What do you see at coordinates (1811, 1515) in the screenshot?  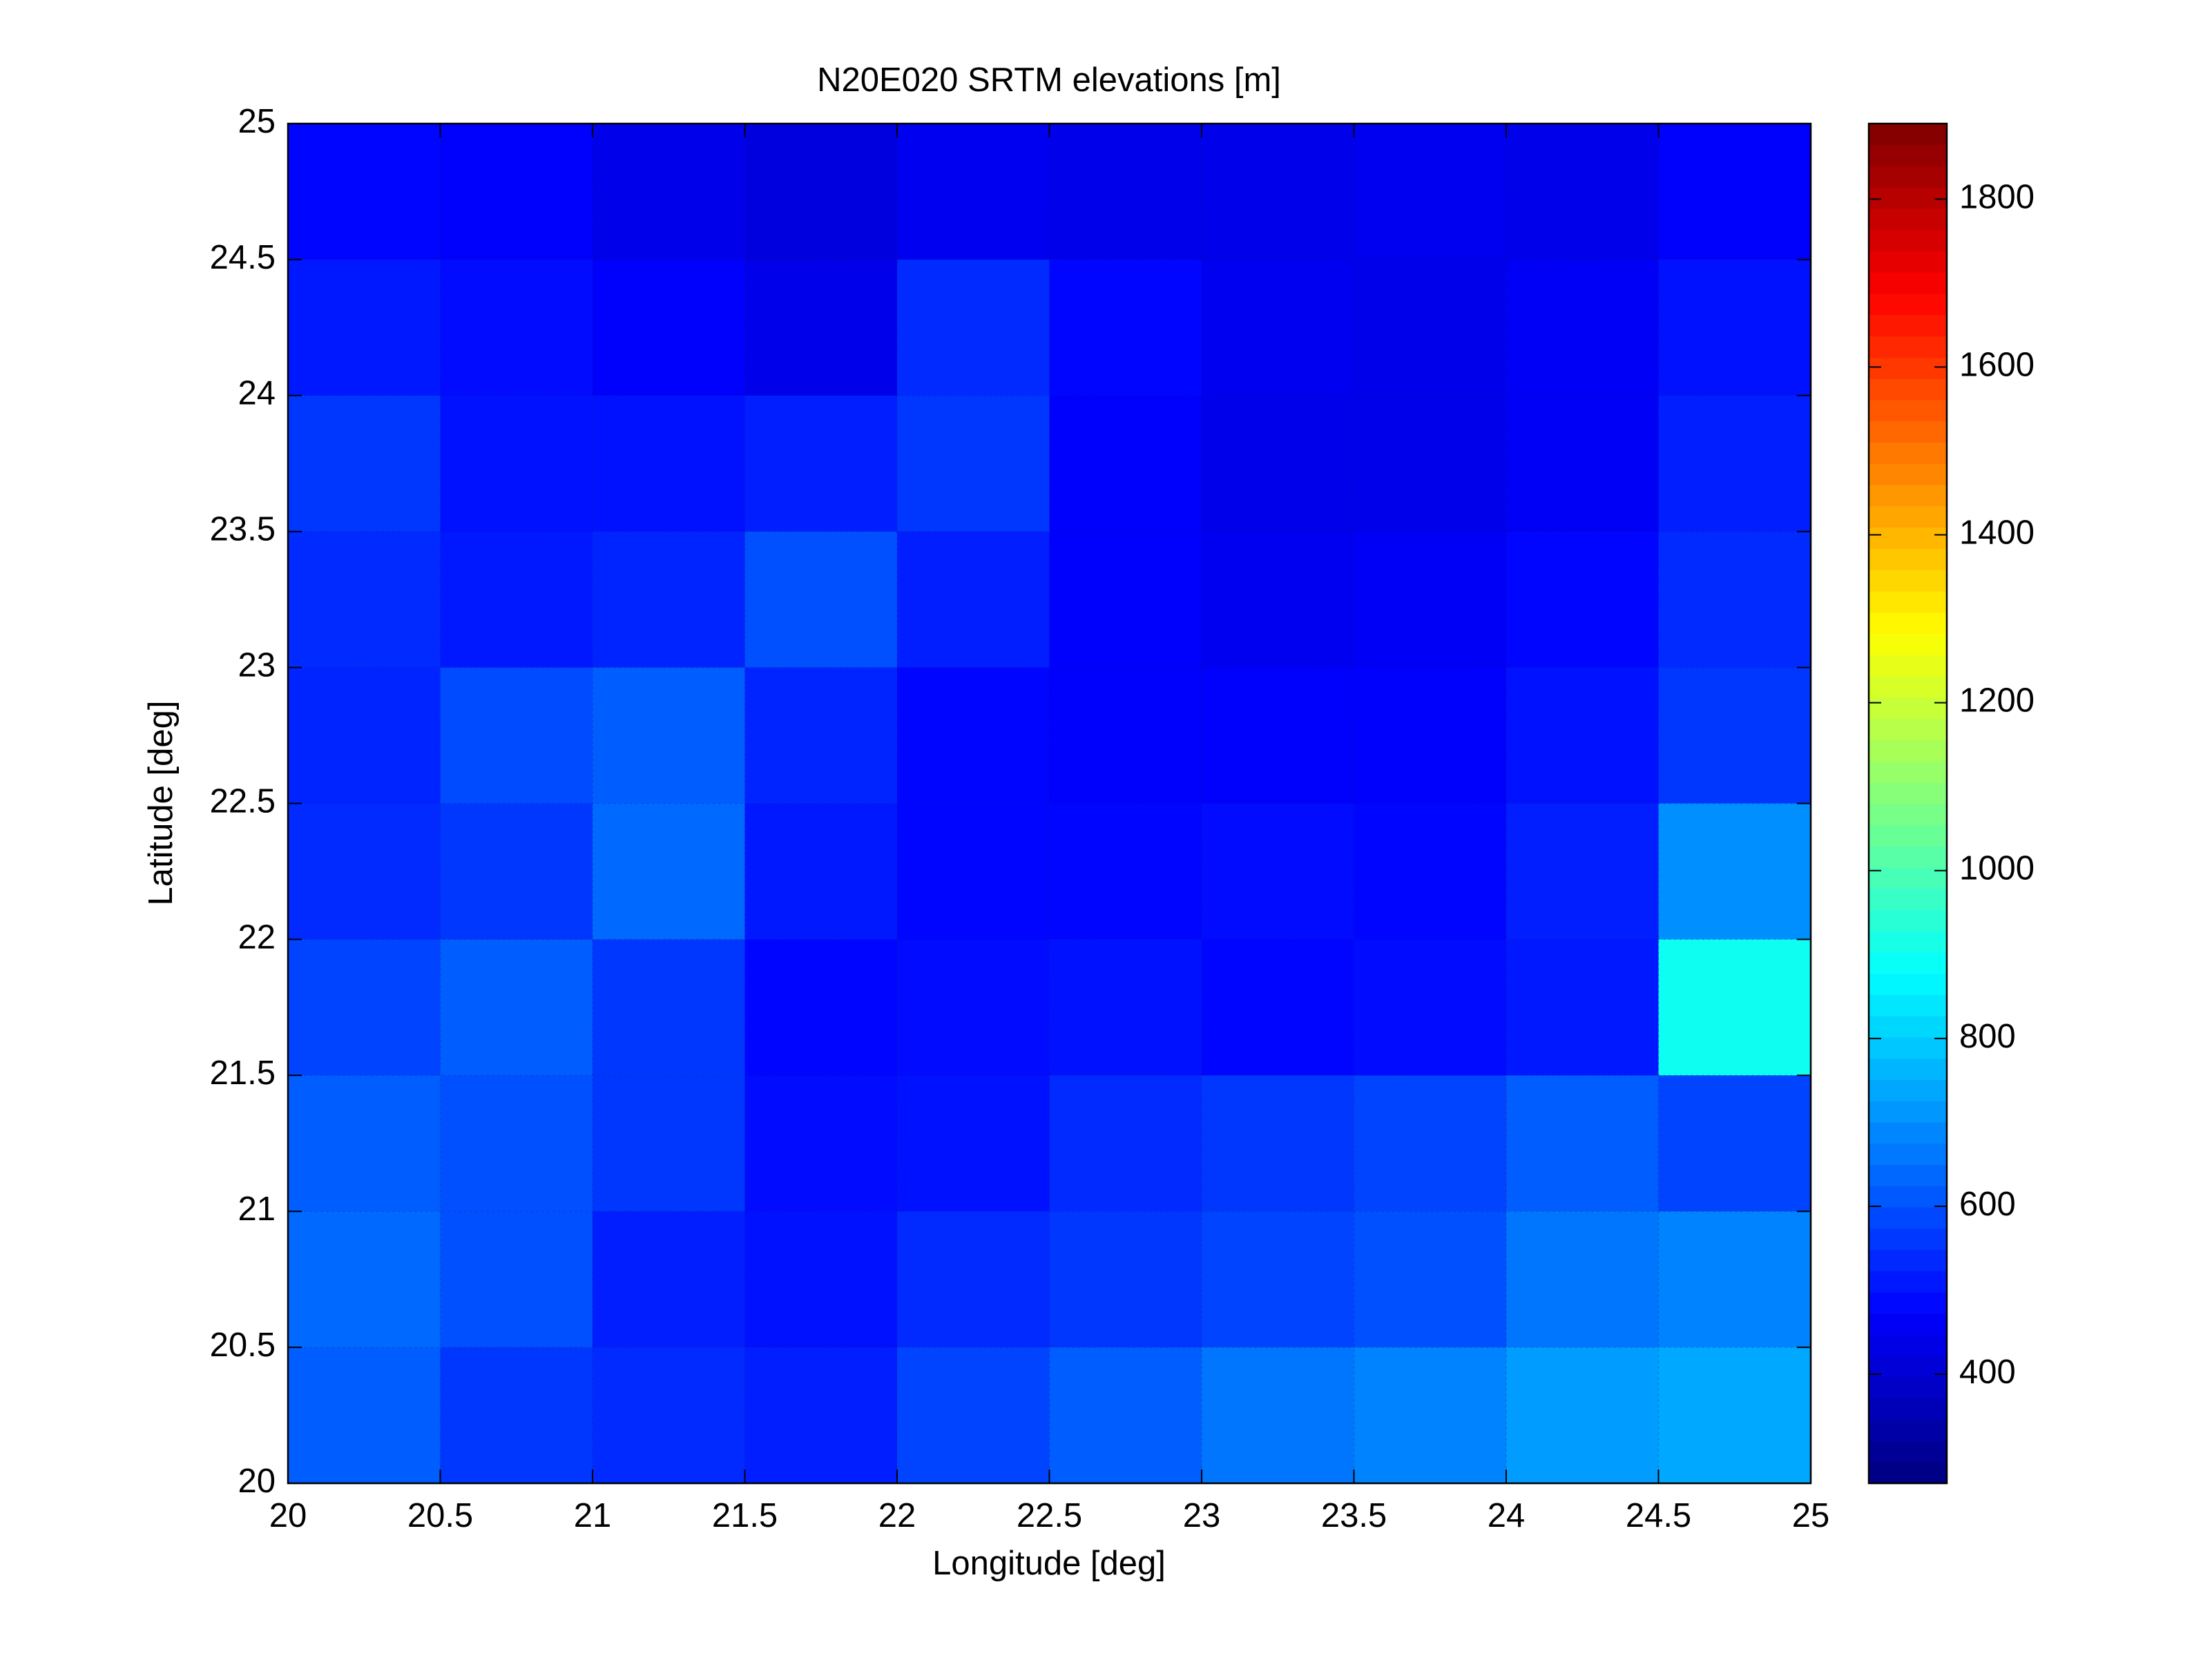 I see `x-tick-label: 25` at bounding box center [1811, 1515].